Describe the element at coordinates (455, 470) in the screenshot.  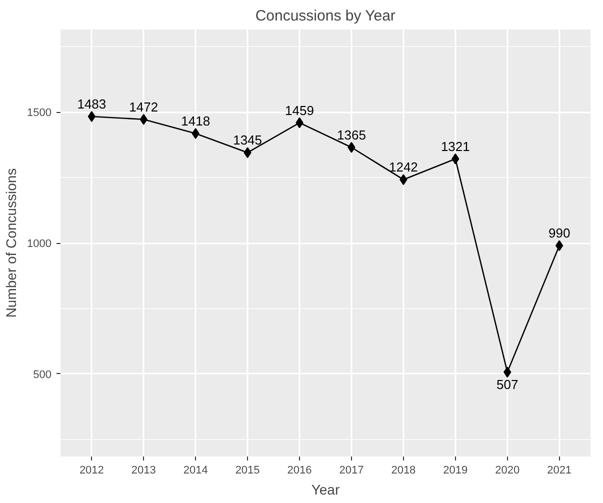
I see `x-tick-label: 2019` at that location.